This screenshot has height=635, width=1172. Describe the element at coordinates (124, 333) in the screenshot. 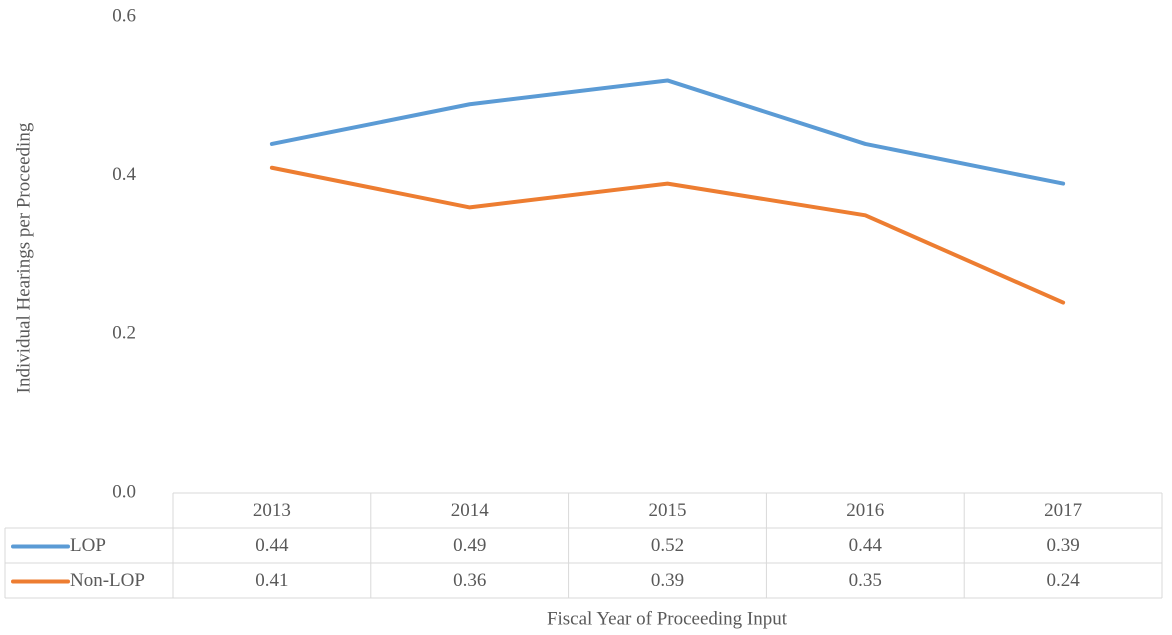

I see `y-tick-label: 0.2` at that location.